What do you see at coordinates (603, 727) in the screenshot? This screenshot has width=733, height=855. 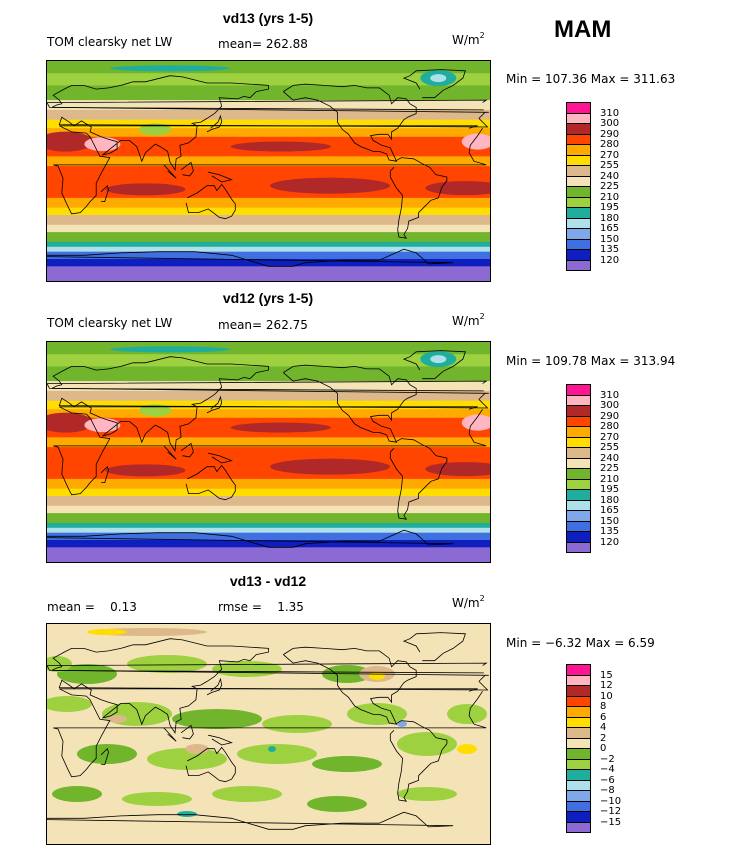 I see `colorbar-tick-label: 4` at bounding box center [603, 727].